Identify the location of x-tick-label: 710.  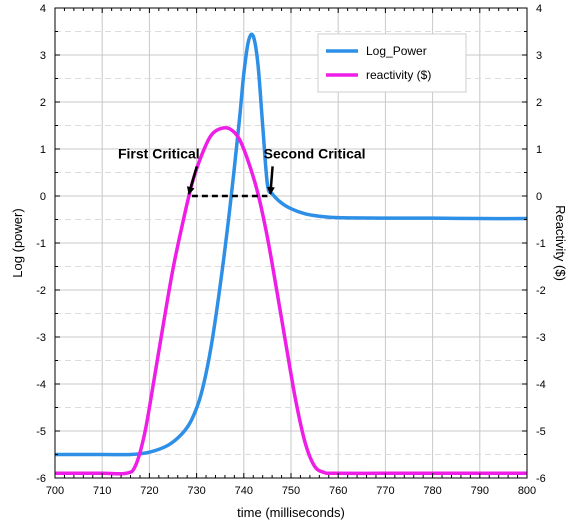
(102, 491).